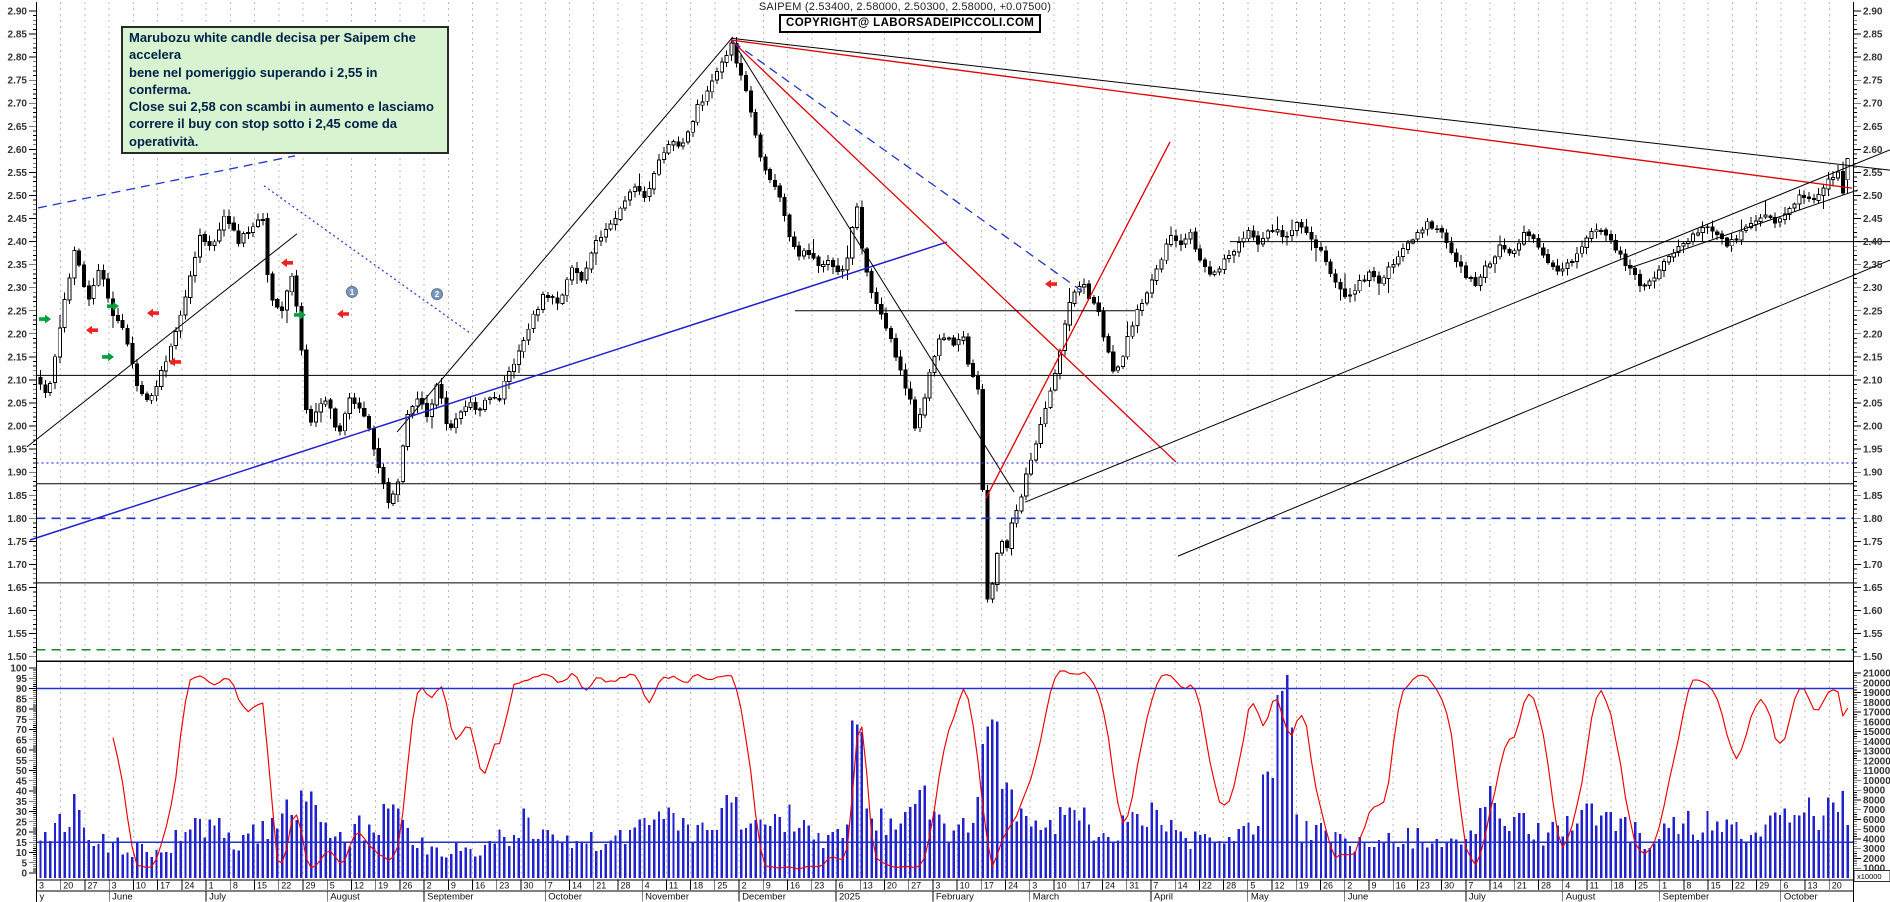 Image resolution: width=1890 pixels, height=902 pixels. Describe the element at coordinates (1328, 886) in the screenshot. I see `svg-text: 26` at that location.